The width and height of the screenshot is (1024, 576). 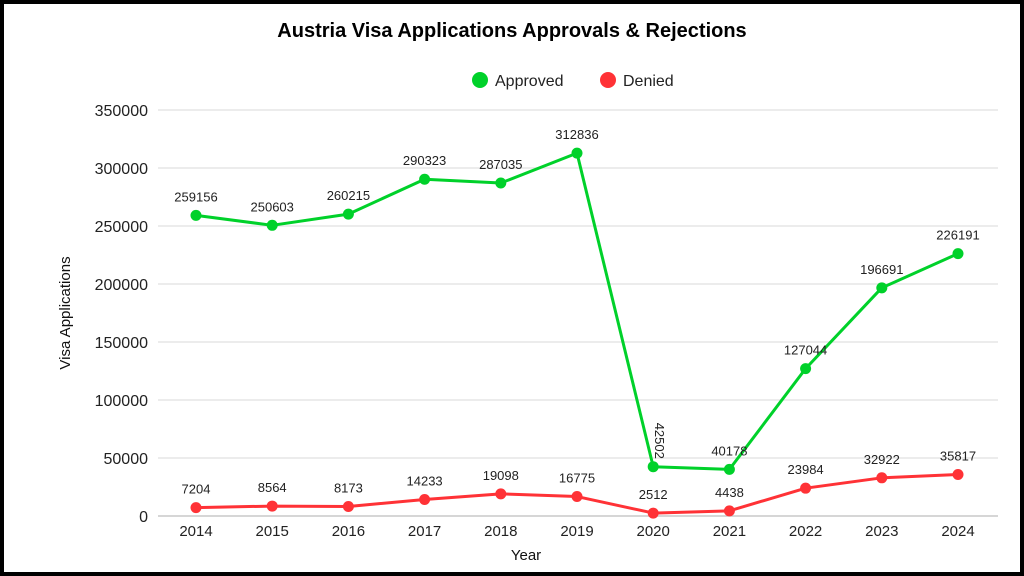 I want to click on y-tick-label: 0, so click(x=143, y=517).